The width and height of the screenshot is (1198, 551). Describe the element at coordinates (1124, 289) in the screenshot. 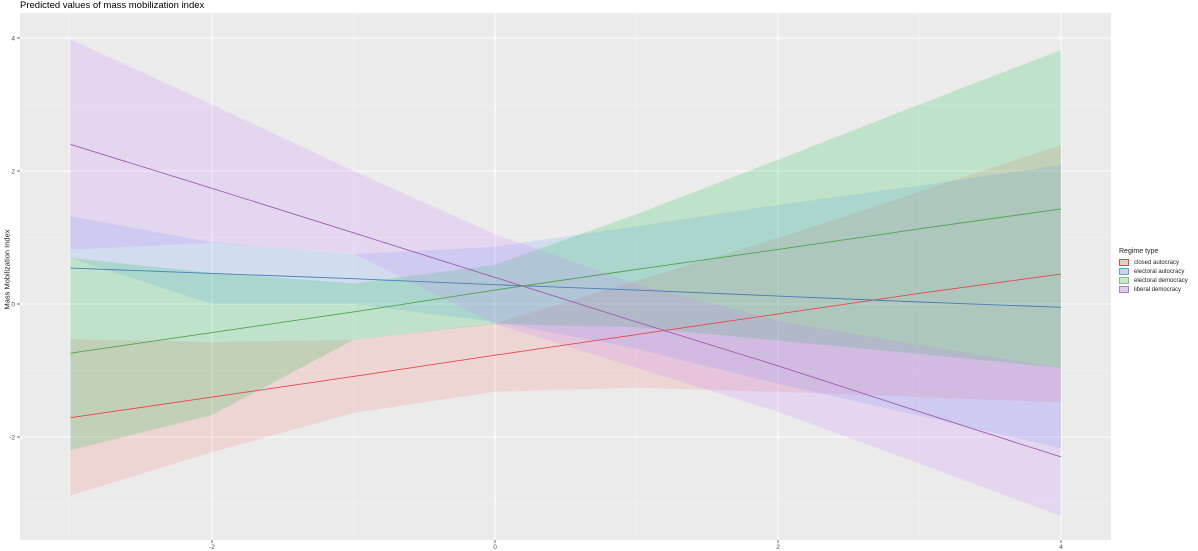

I see `legend-key-liberal-democracy` at that location.